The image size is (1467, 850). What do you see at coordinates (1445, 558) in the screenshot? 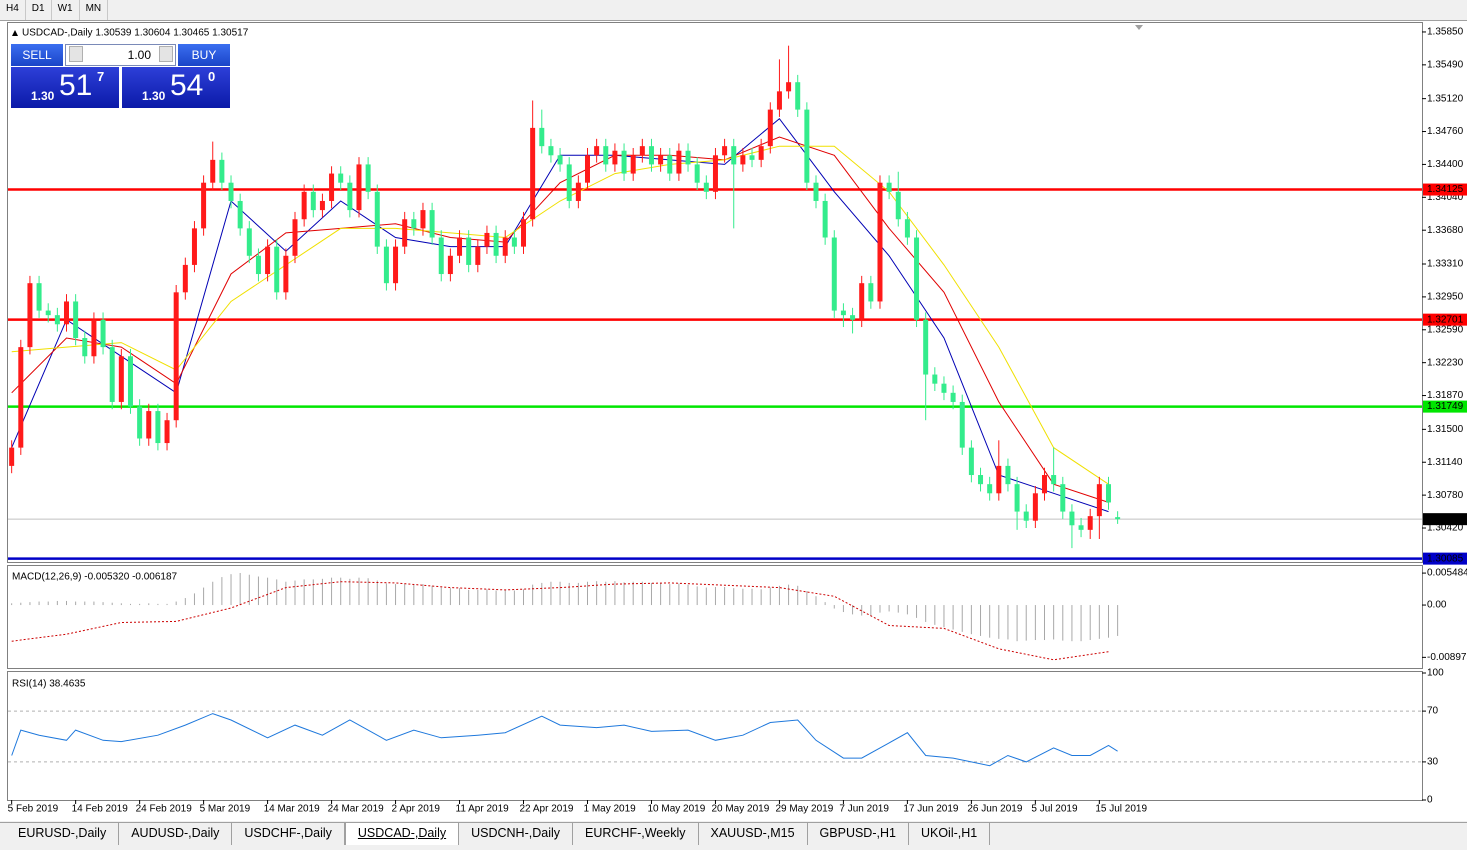
I see `level-label: 1.30085` at bounding box center [1445, 558].